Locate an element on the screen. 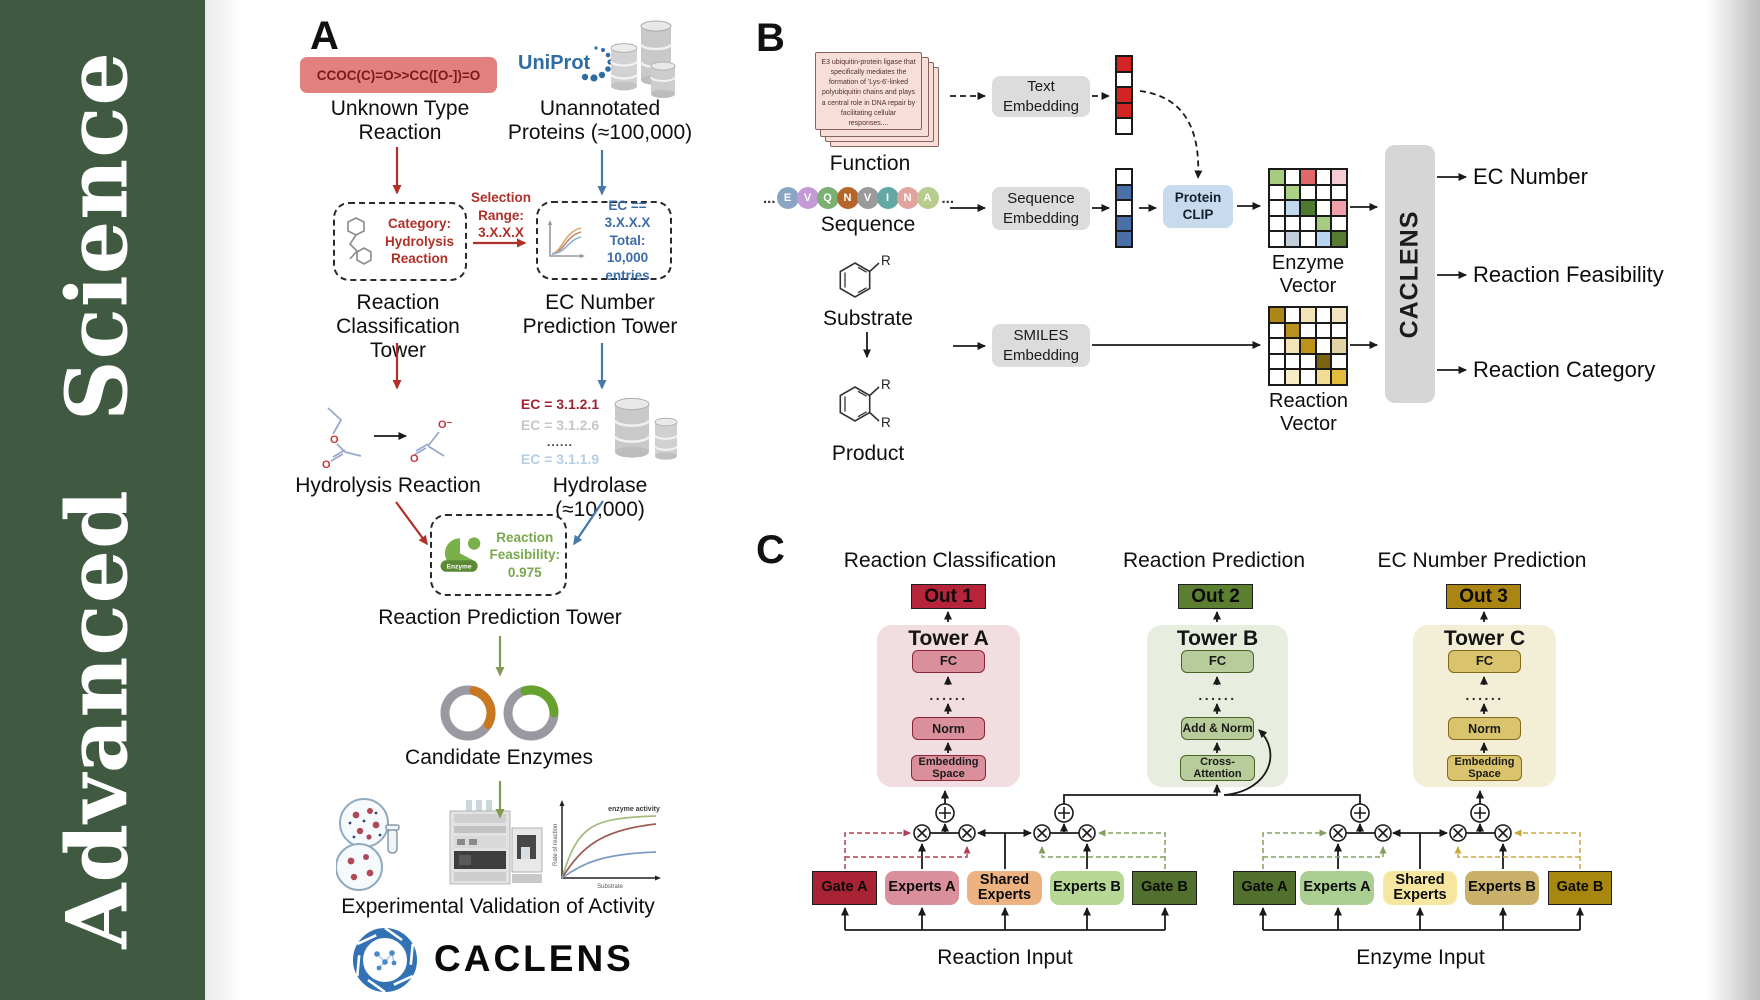 This screenshot has height=1000, width=1760. text-embedding-vector is located at coordinates (1124, 95).